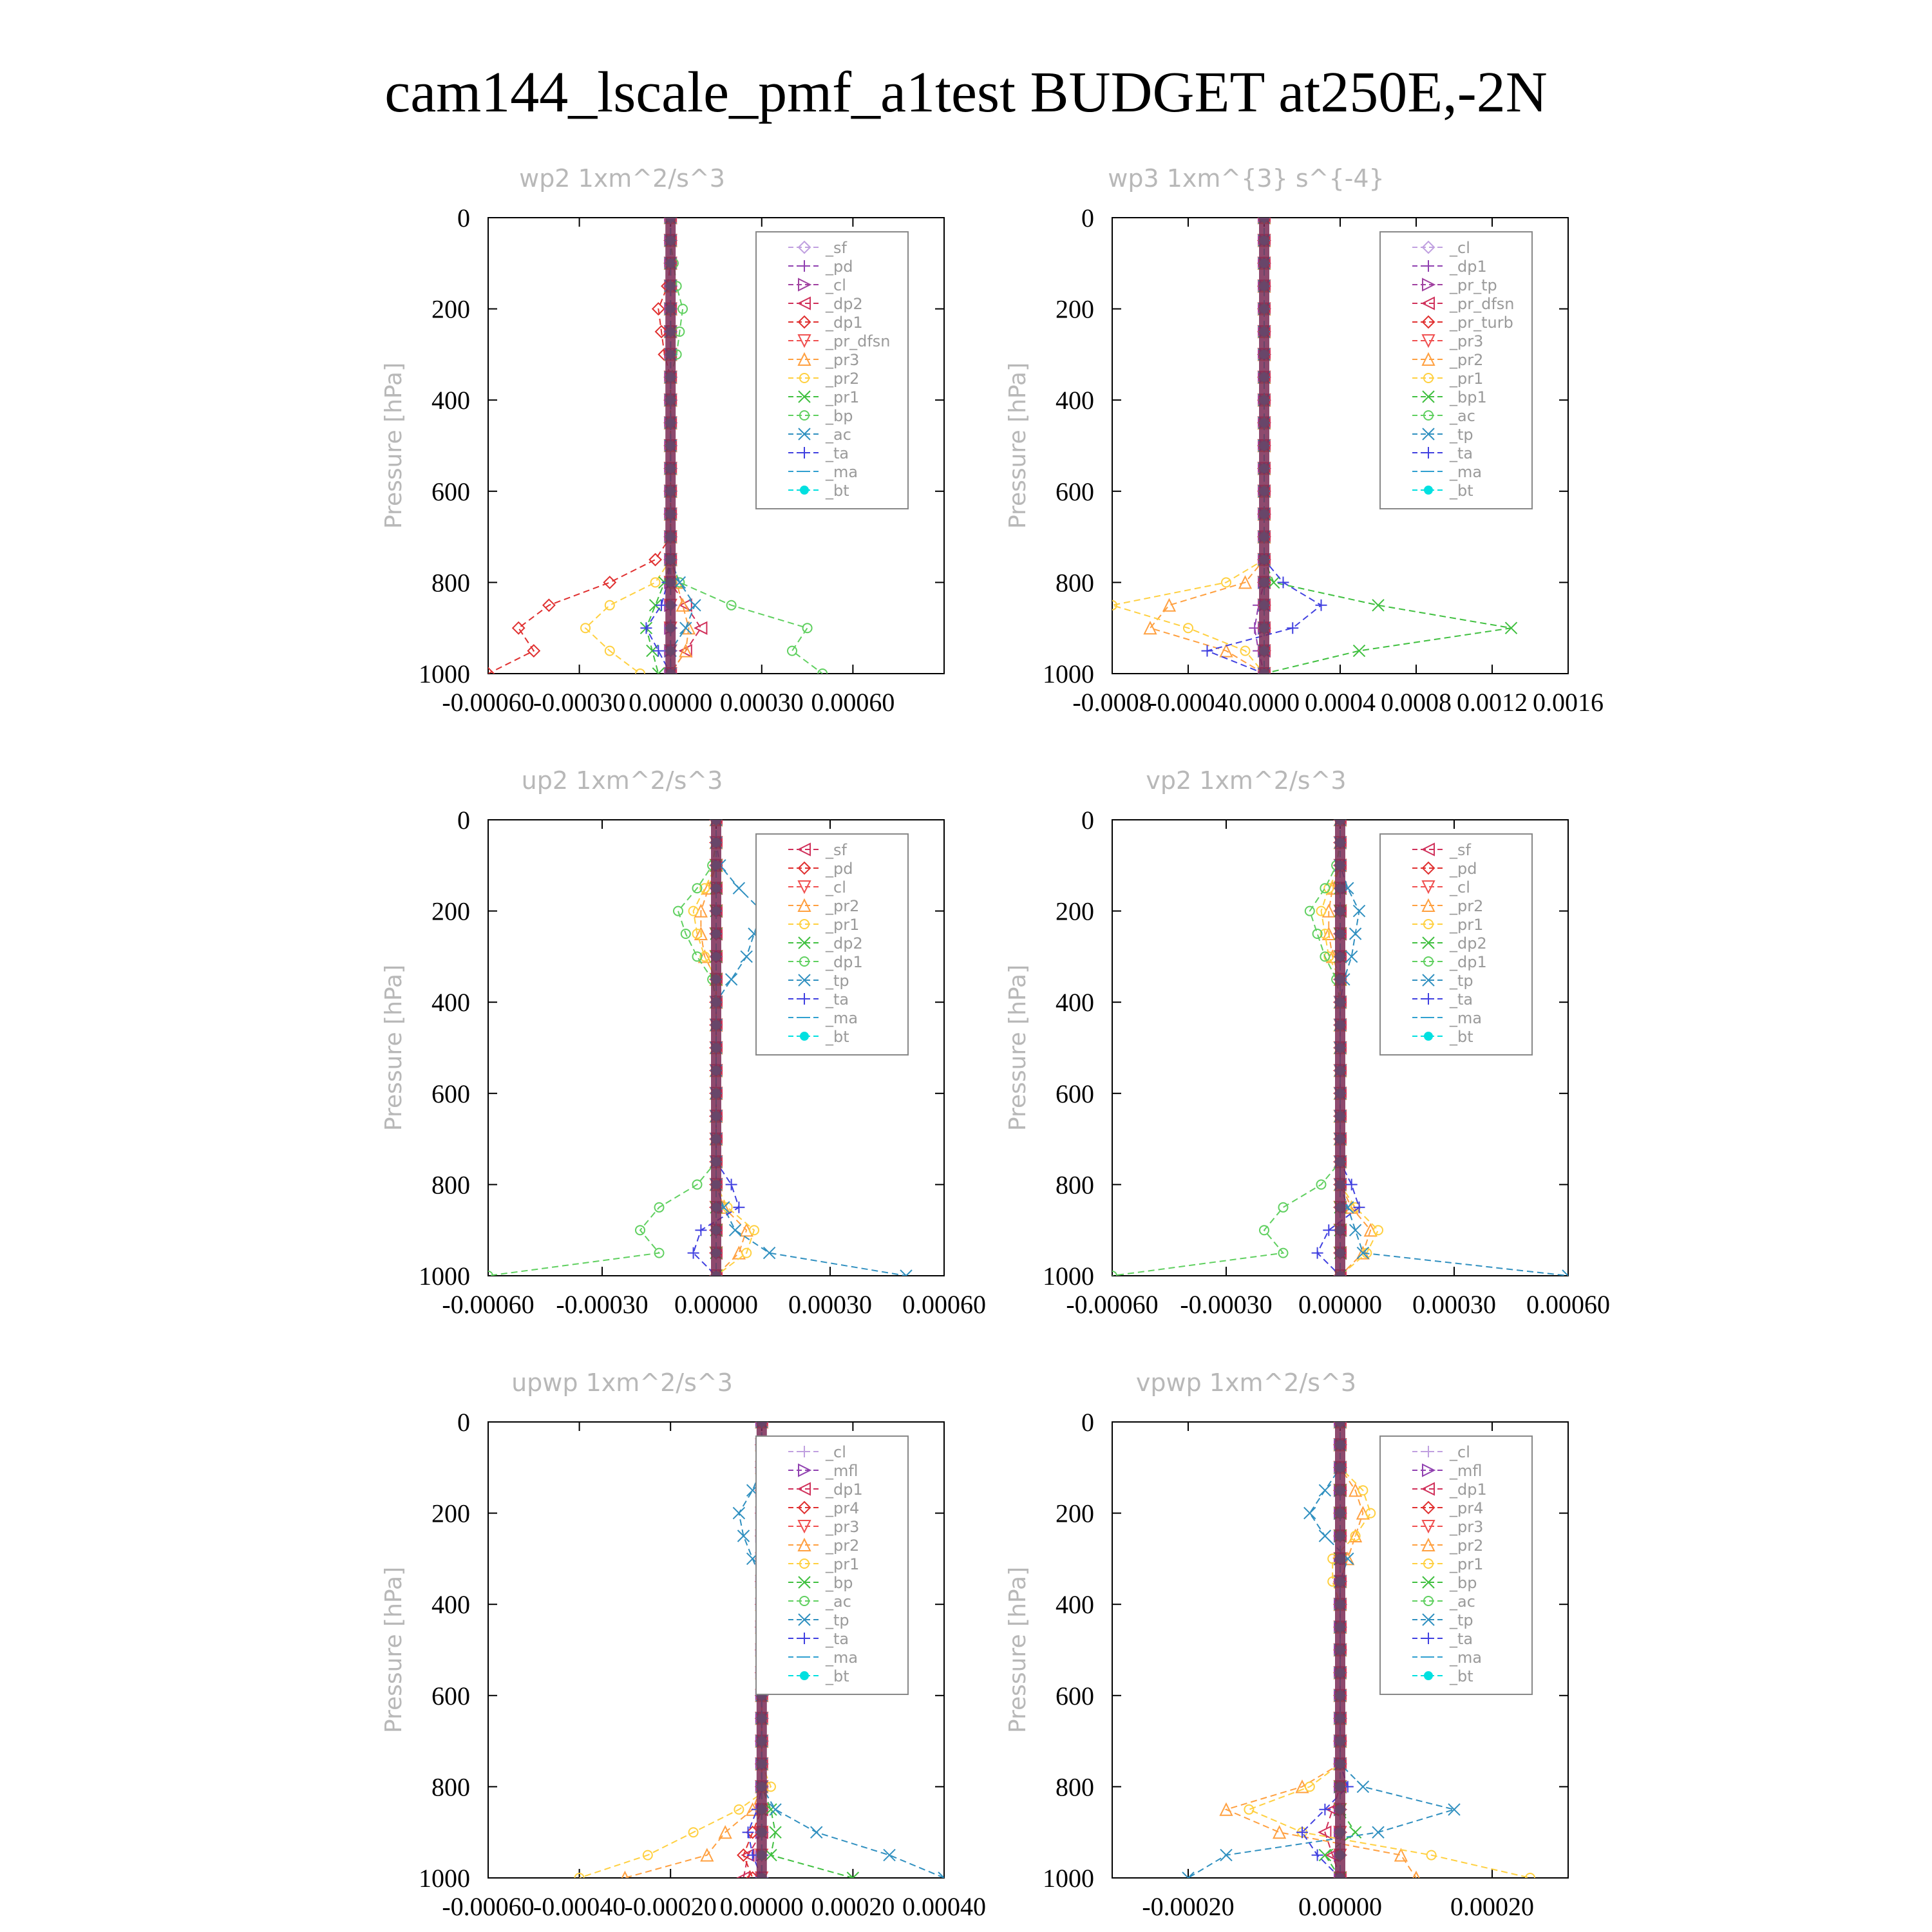  I want to click on legend-entry: _ta, so click(837, 1000).